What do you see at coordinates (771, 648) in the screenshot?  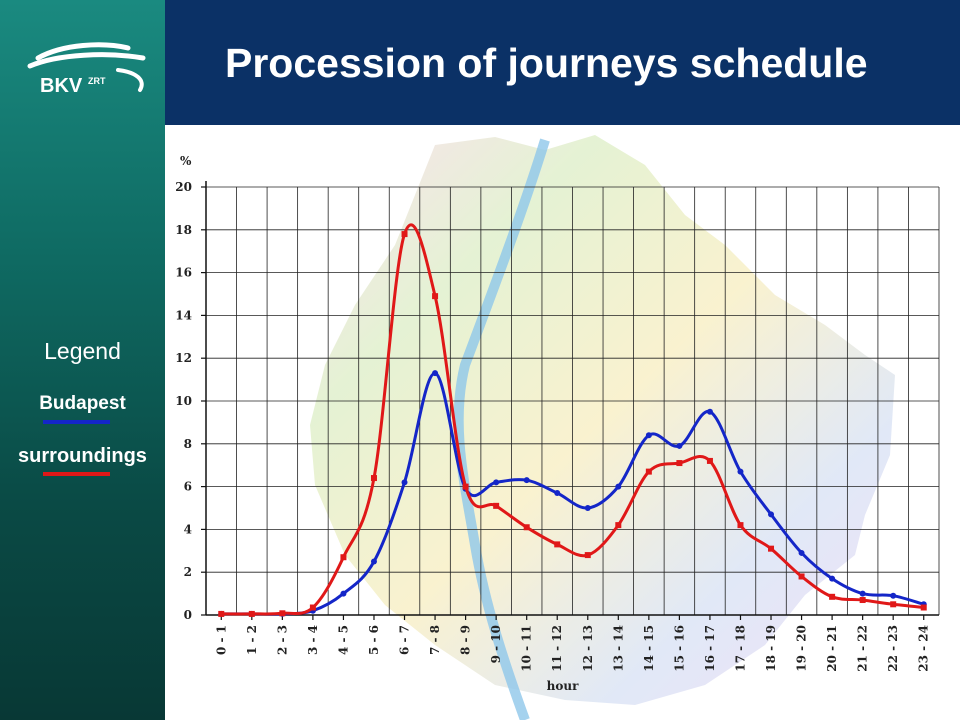 I see `x-tick-label: 18 - 19` at bounding box center [771, 648].